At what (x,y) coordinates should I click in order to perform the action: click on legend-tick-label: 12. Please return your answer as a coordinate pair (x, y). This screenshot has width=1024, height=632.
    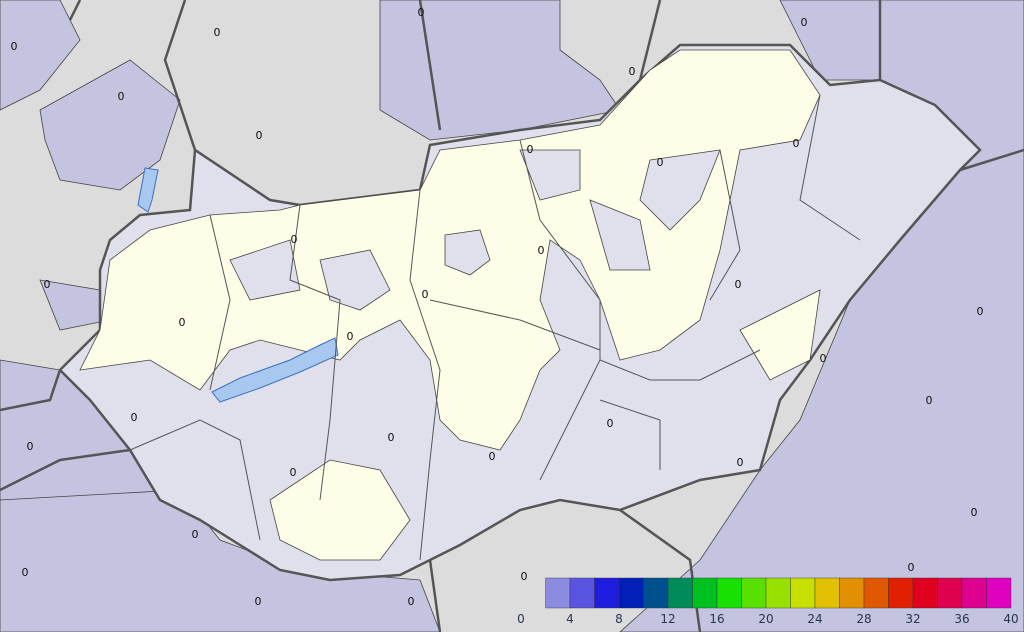
    Looking at the image, I should click on (667, 619).